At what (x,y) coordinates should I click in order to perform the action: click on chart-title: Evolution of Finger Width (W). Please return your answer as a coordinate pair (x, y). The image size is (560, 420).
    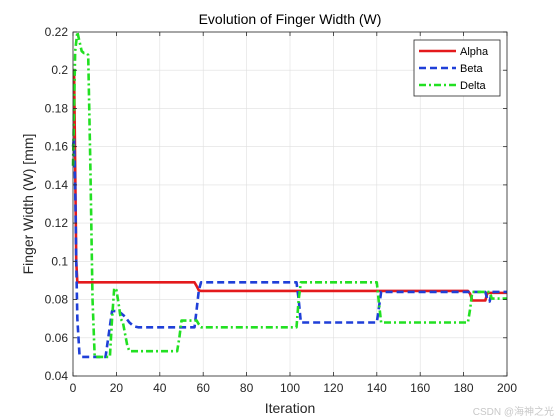
    Looking at the image, I should click on (290, 19).